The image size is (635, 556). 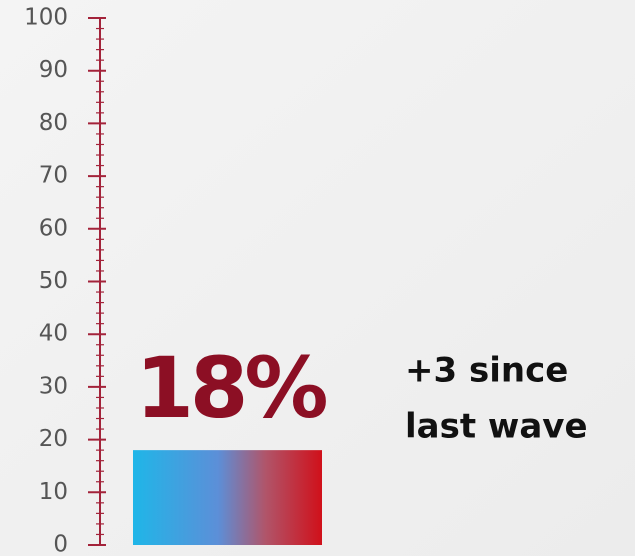 What do you see at coordinates (53, 123) in the screenshot?
I see `y-tick-label: 80` at bounding box center [53, 123].